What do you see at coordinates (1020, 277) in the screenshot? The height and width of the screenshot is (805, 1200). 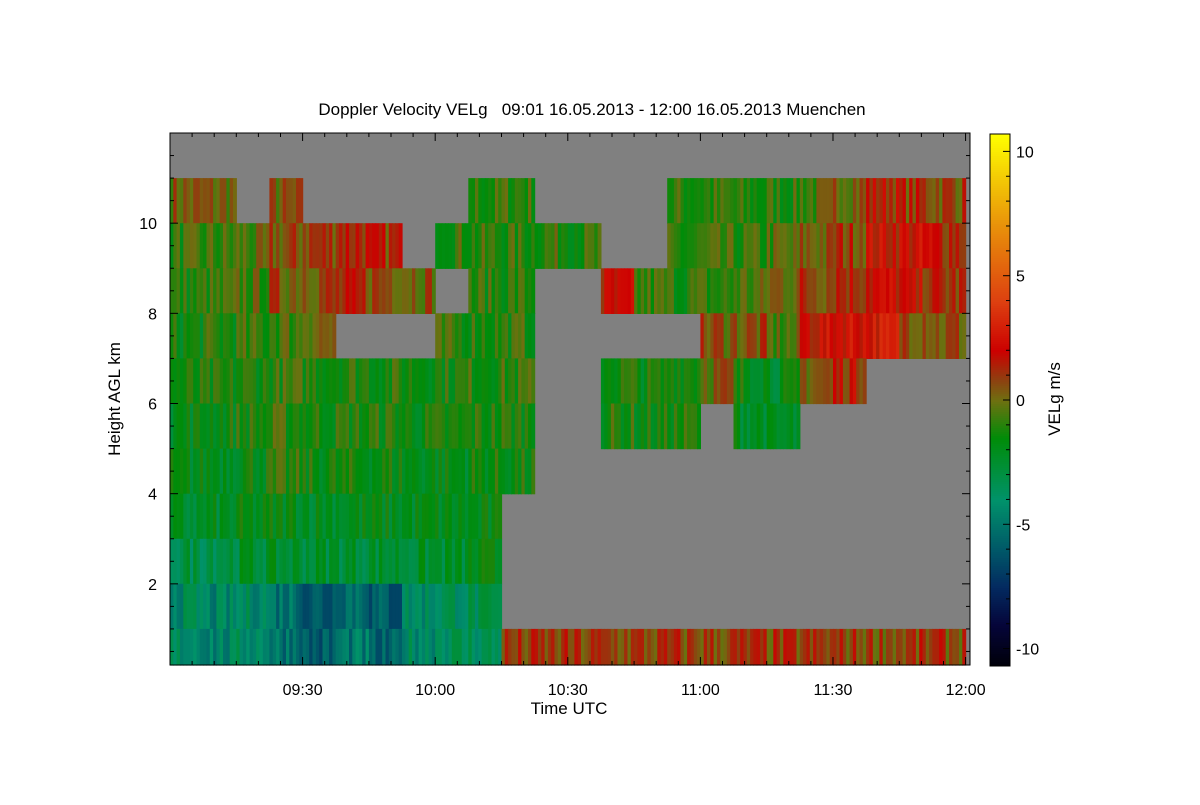 I see `colorbar-tick-label: 5` at bounding box center [1020, 277].